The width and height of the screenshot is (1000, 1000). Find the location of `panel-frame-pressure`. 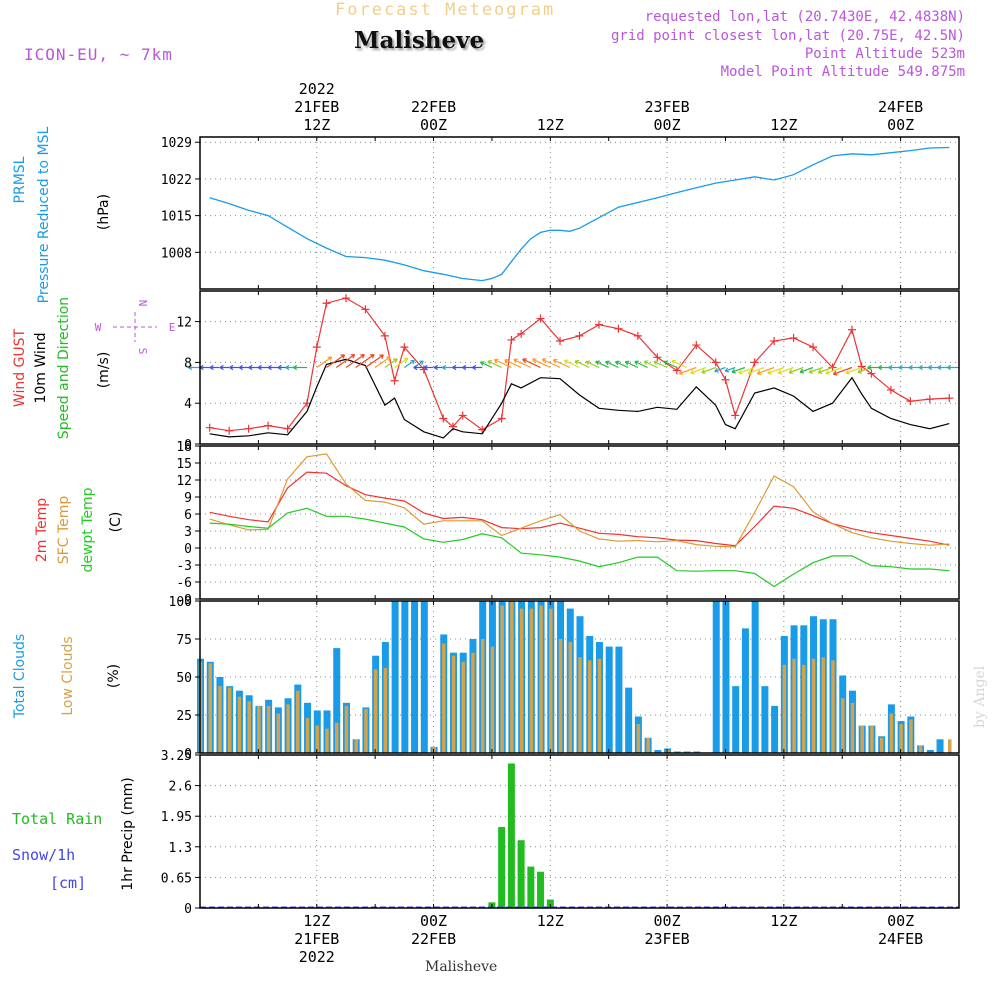

panel-frame-pressure is located at coordinates (579, 213).